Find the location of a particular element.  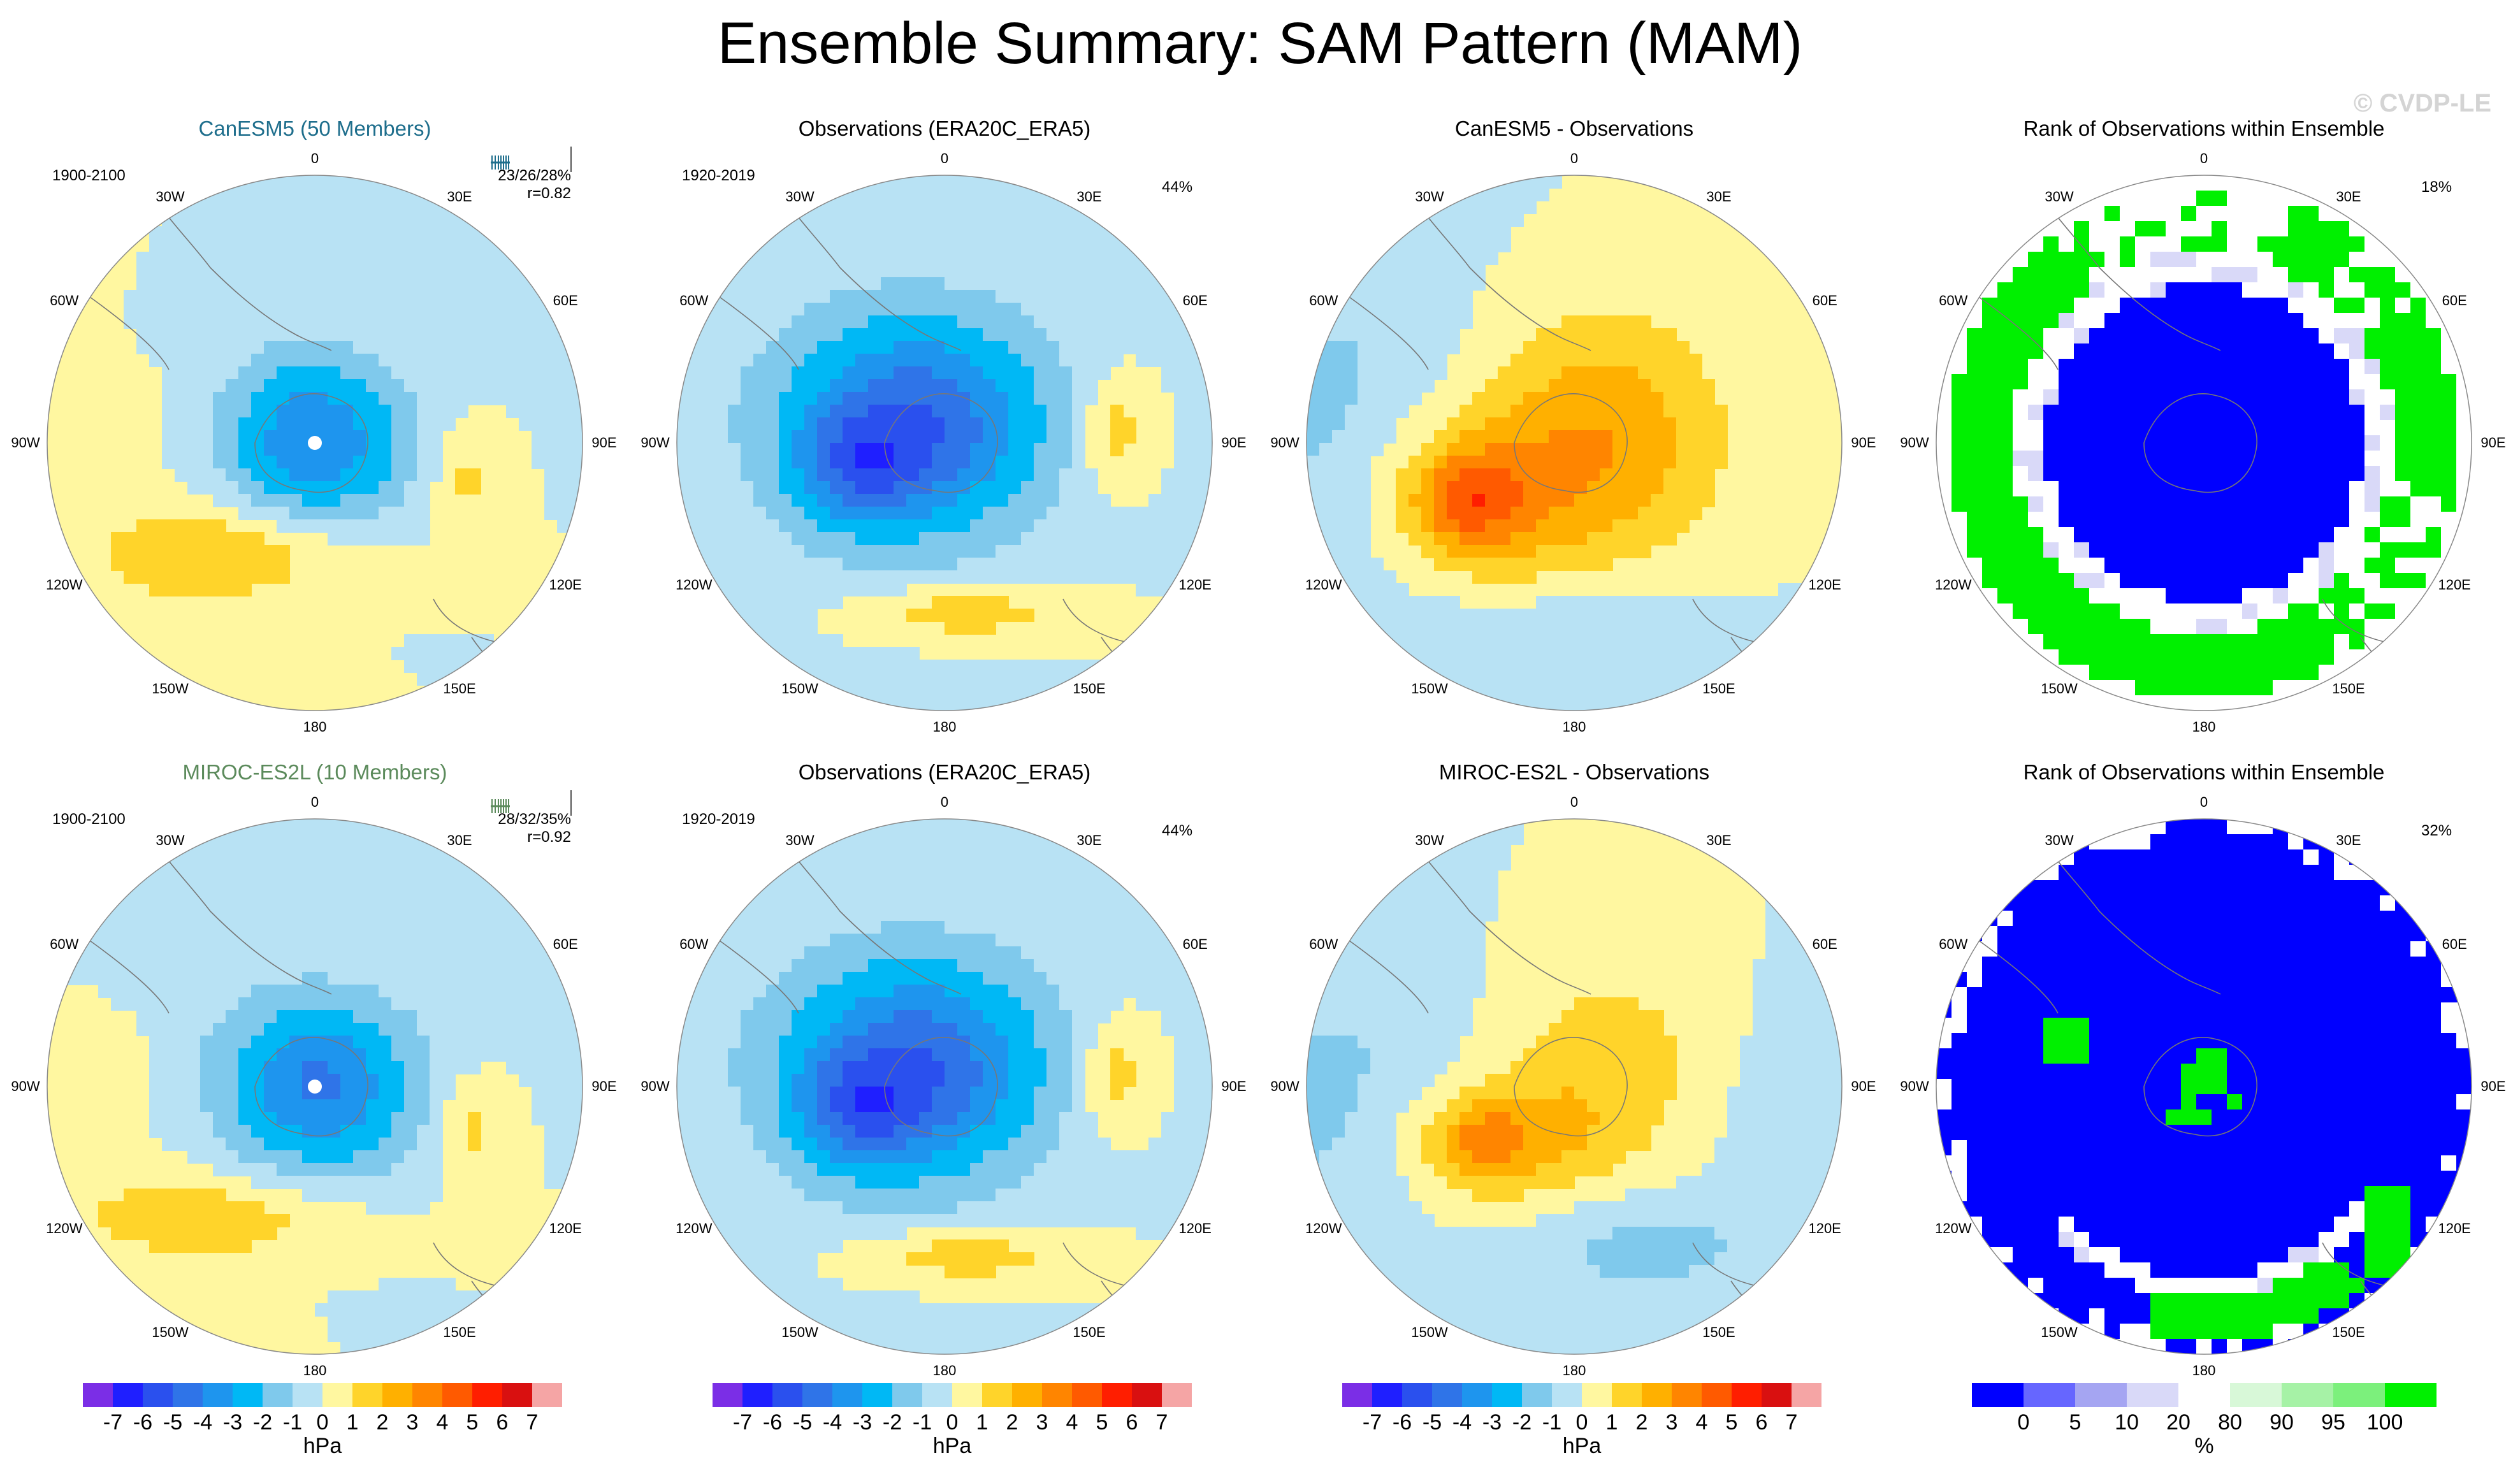

longitude-label: 90W is located at coordinates (1914, 443).